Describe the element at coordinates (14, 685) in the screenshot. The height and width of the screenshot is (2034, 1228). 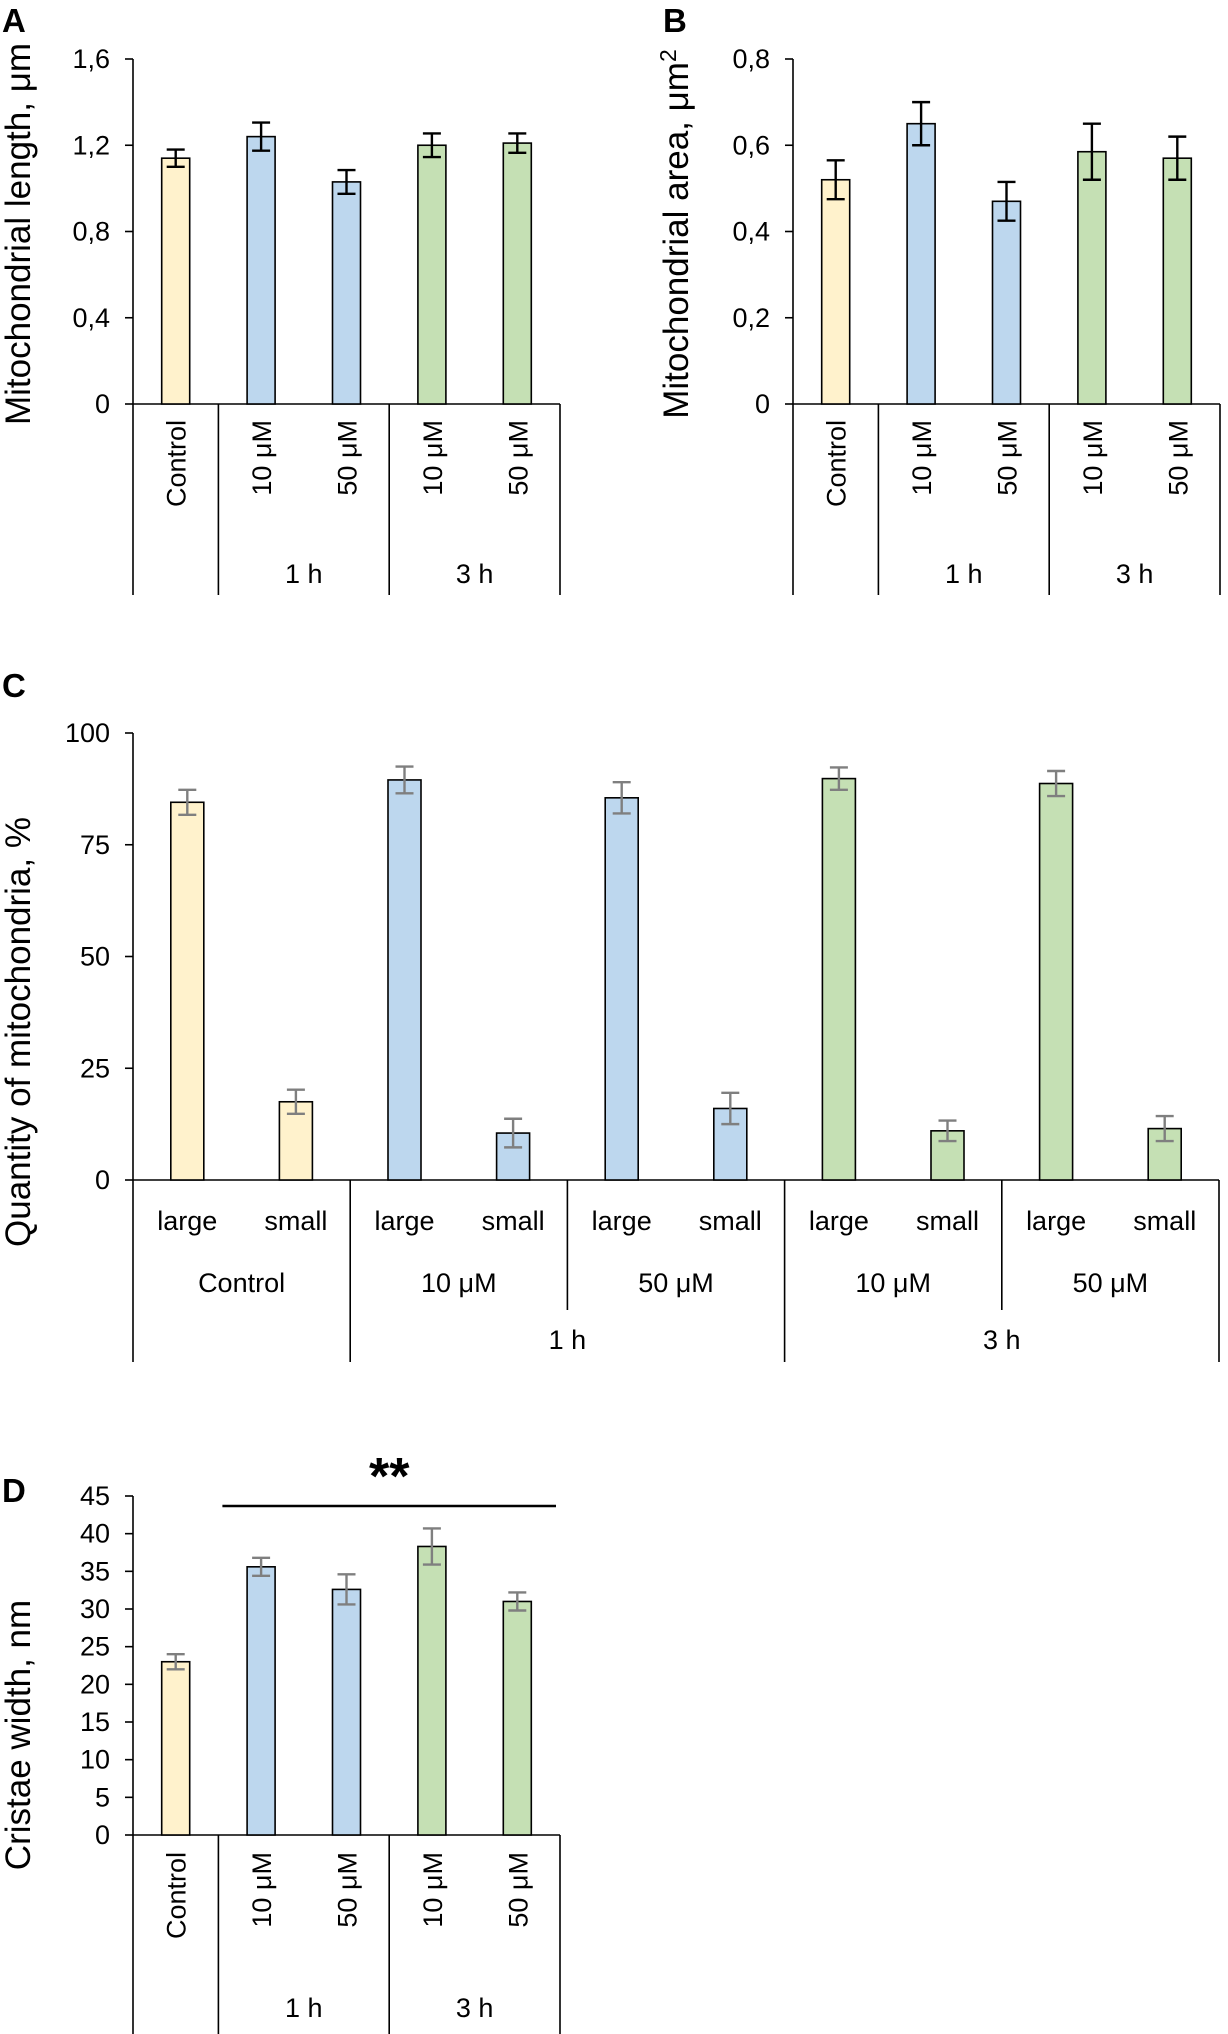
I see `panel-label-c: C` at that location.